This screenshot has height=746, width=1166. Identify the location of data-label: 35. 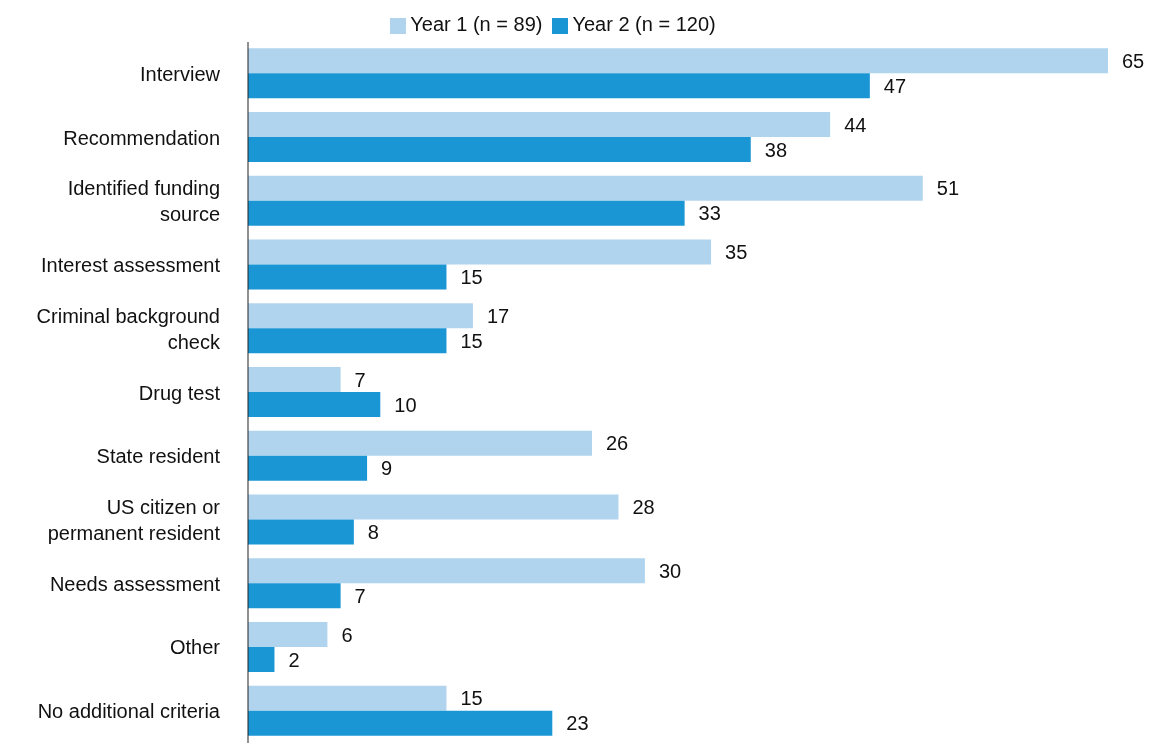
(736, 252).